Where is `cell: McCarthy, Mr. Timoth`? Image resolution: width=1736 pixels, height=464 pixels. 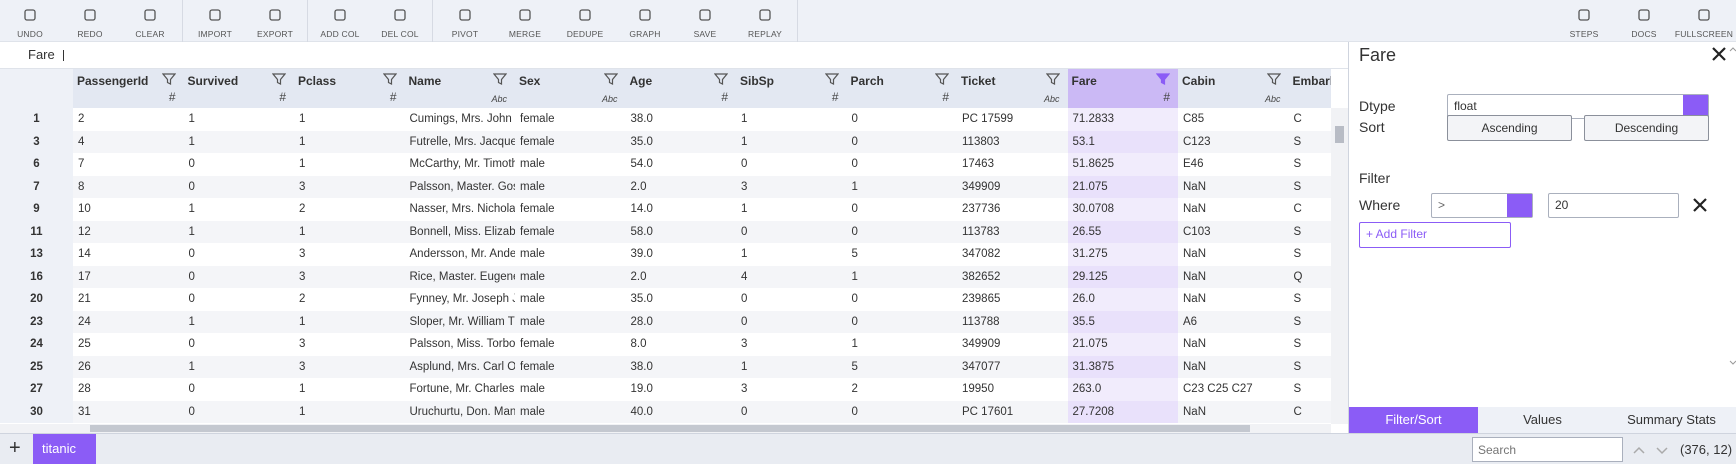 cell: McCarthy, Mr. Timoth is located at coordinates (463, 164).